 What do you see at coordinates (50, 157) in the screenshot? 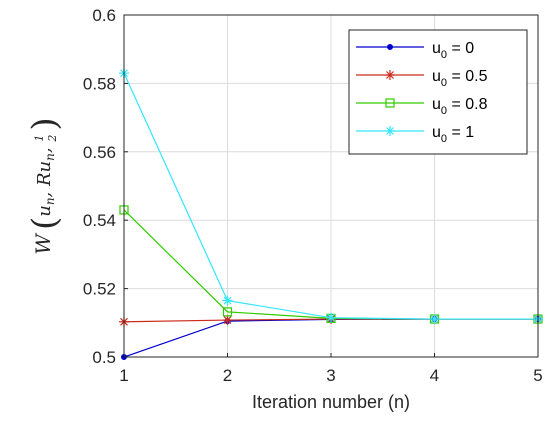
I see `y-label-sub2: n` at bounding box center [50, 157].